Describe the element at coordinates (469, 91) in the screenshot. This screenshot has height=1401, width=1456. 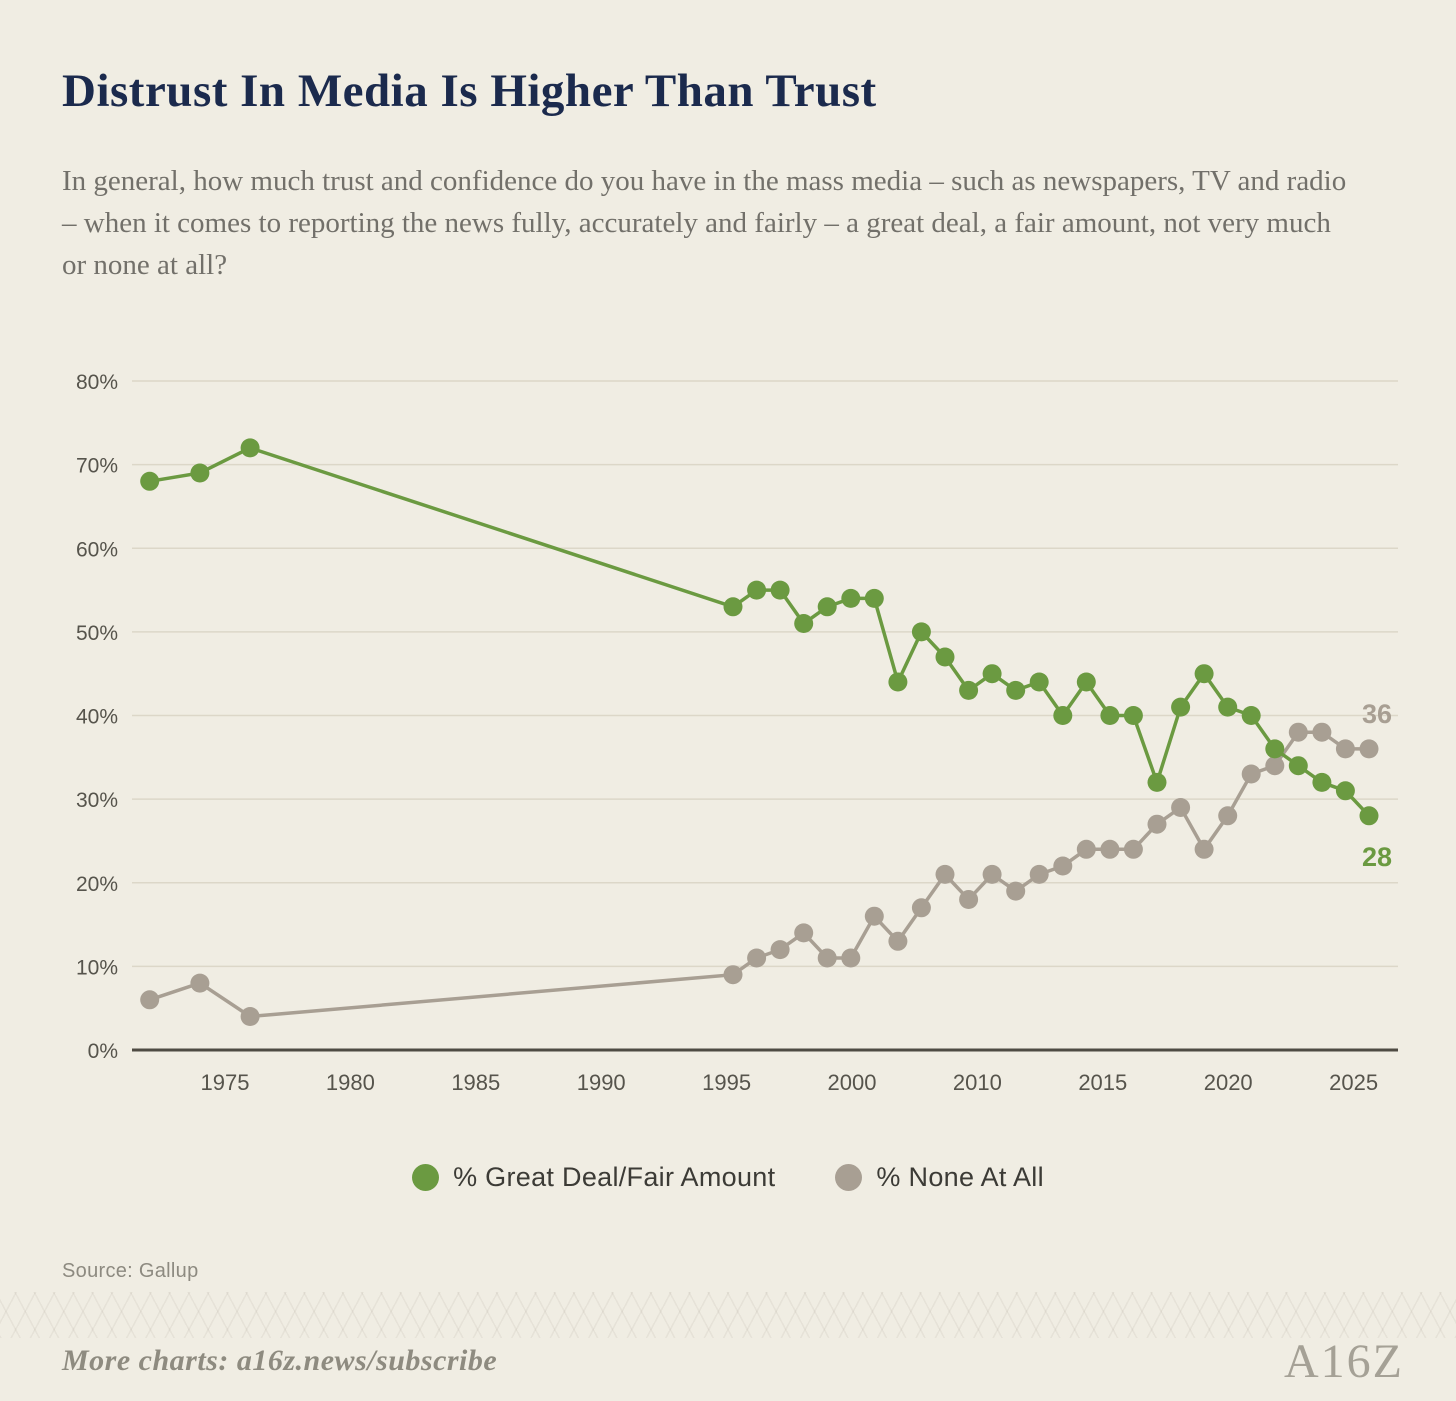
I see `page-title: Distrust In Media Is Higher Than Trust` at that location.